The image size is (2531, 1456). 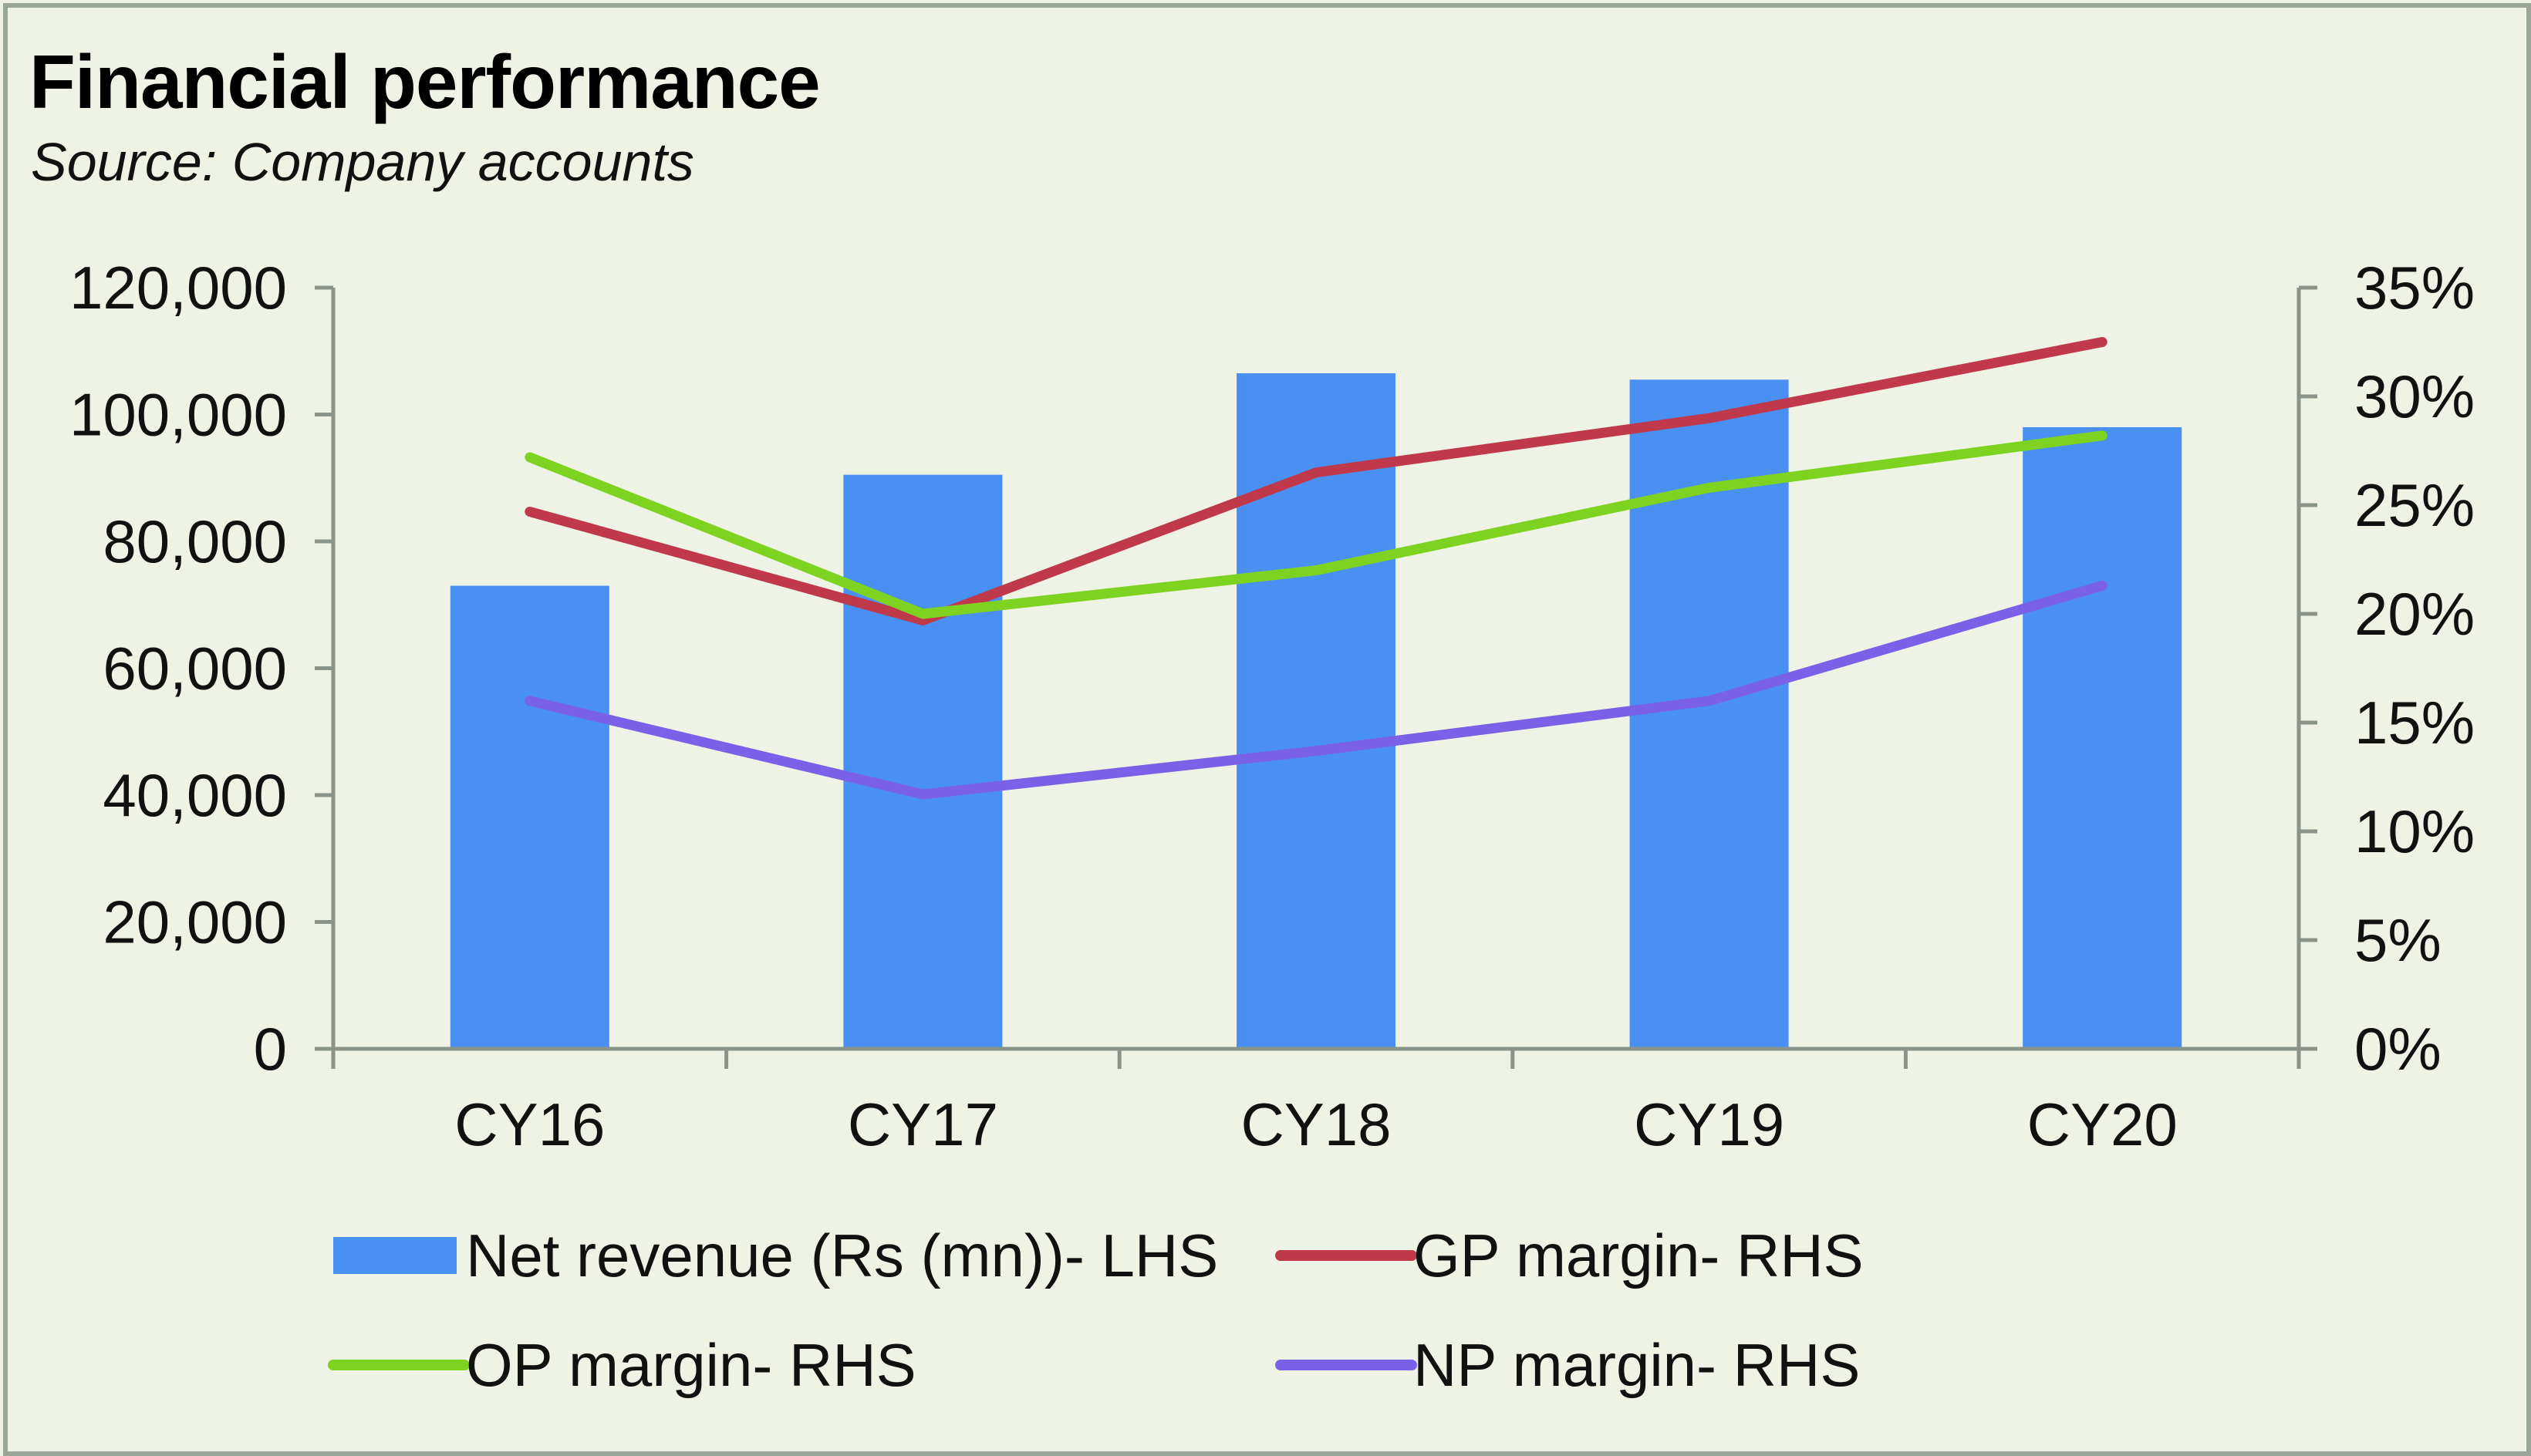 What do you see at coordinates (1316, 712) in the screenshot?
I see `bar-cy18` at bounding box center [1316, 712].